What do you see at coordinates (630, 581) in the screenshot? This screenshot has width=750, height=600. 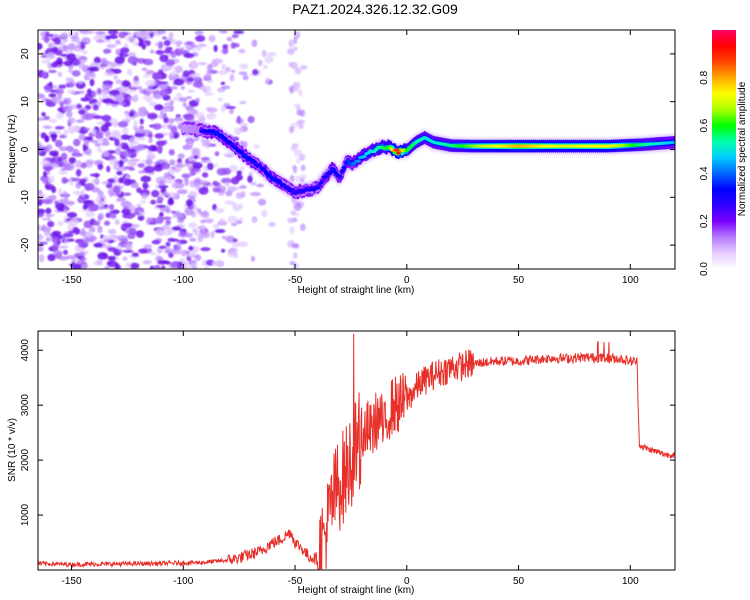 I see `x-tick-label: 100` at bounding box center [630, 581].